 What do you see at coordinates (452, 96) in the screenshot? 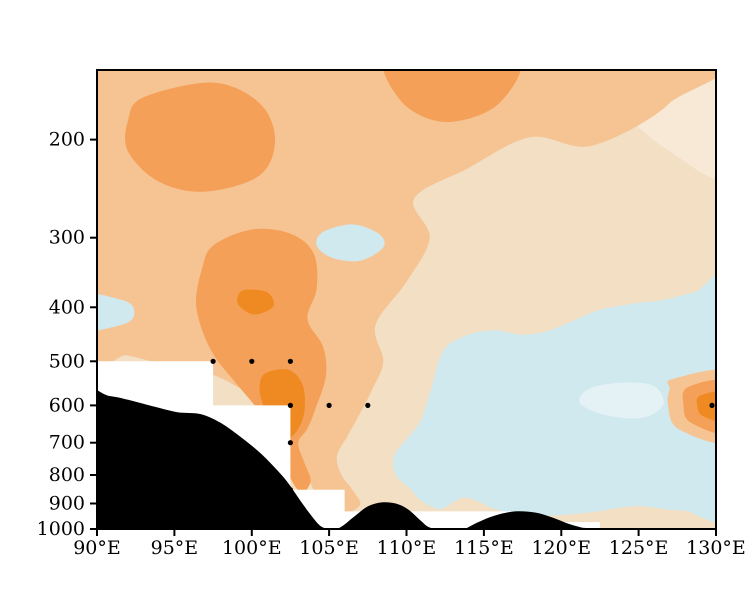
I see `contour-region-orange2-top-middle` at bounding box center [452, 96].